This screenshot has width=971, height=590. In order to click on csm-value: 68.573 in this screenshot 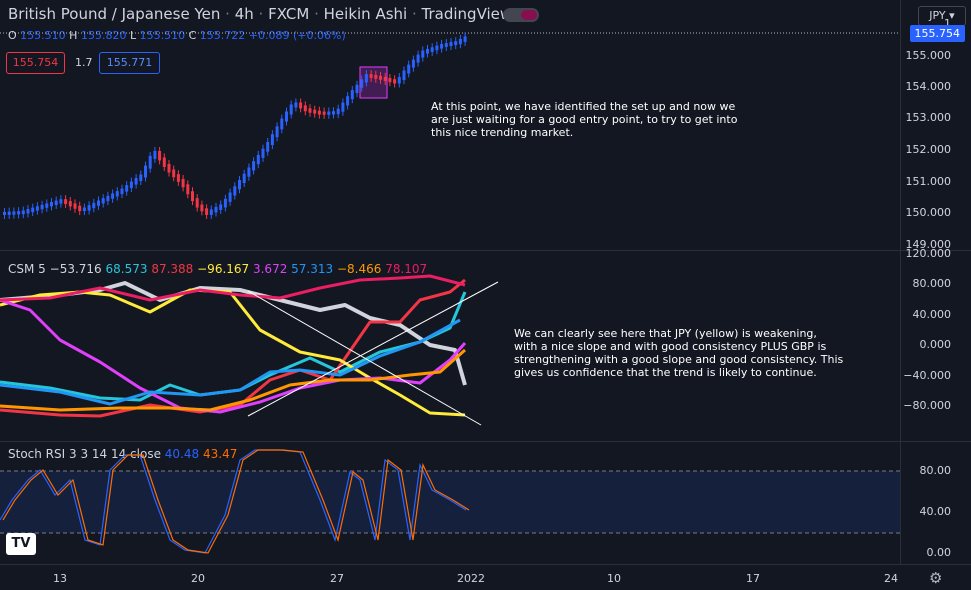, I will do `click(124, 269)`.